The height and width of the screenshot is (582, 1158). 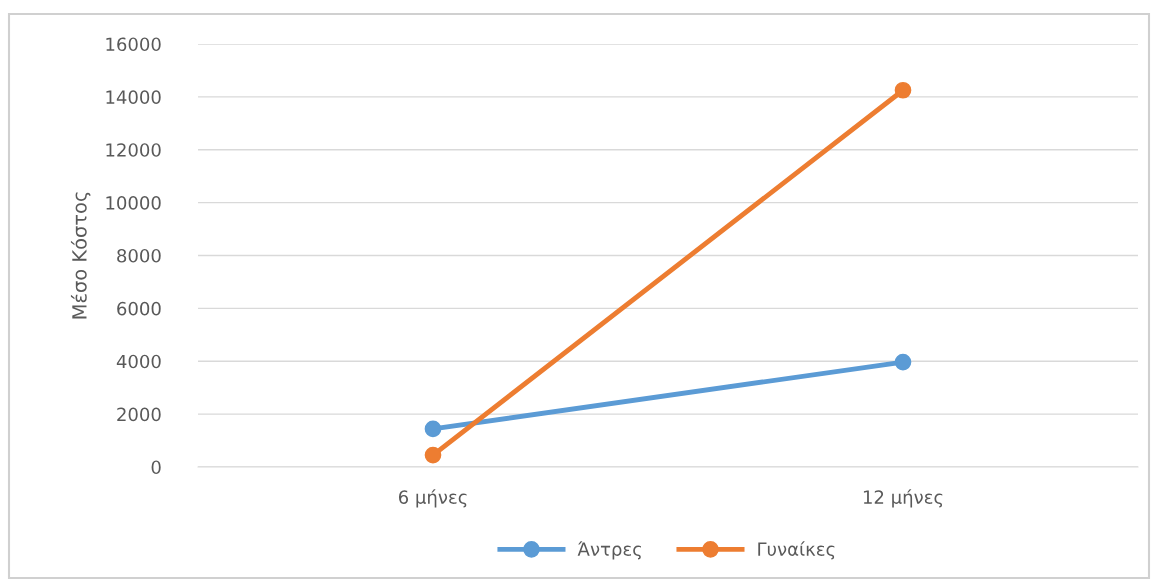 I want to click on y-tick-label: 16000, so click(x=133, y=44).